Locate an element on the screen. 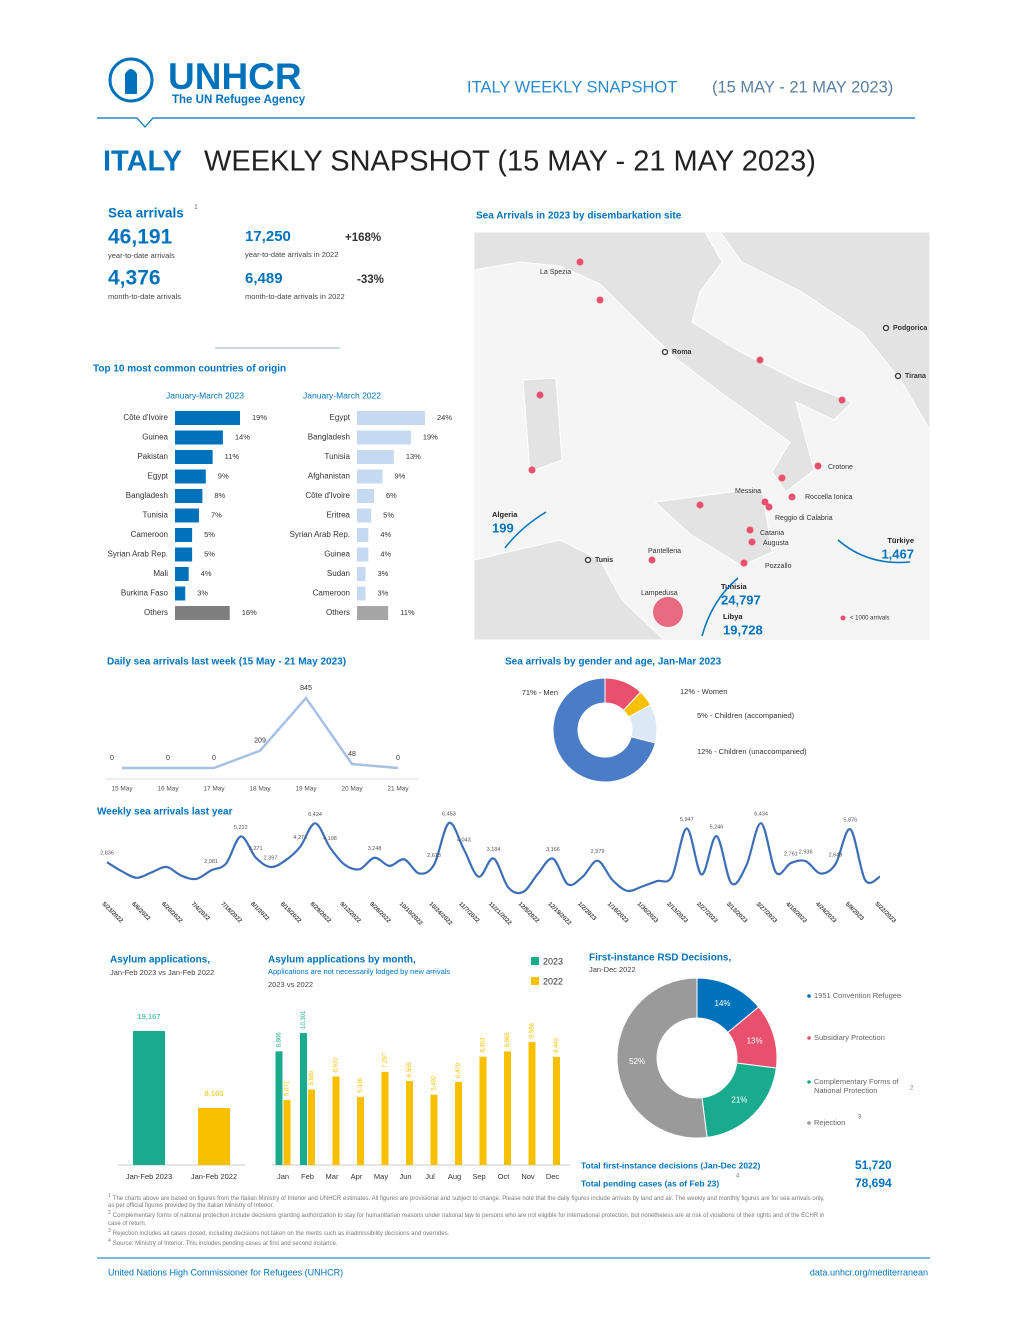 The width and height of the screenshot is (1024, 1325). data-label: 48 is located at coordinates (352, 754).